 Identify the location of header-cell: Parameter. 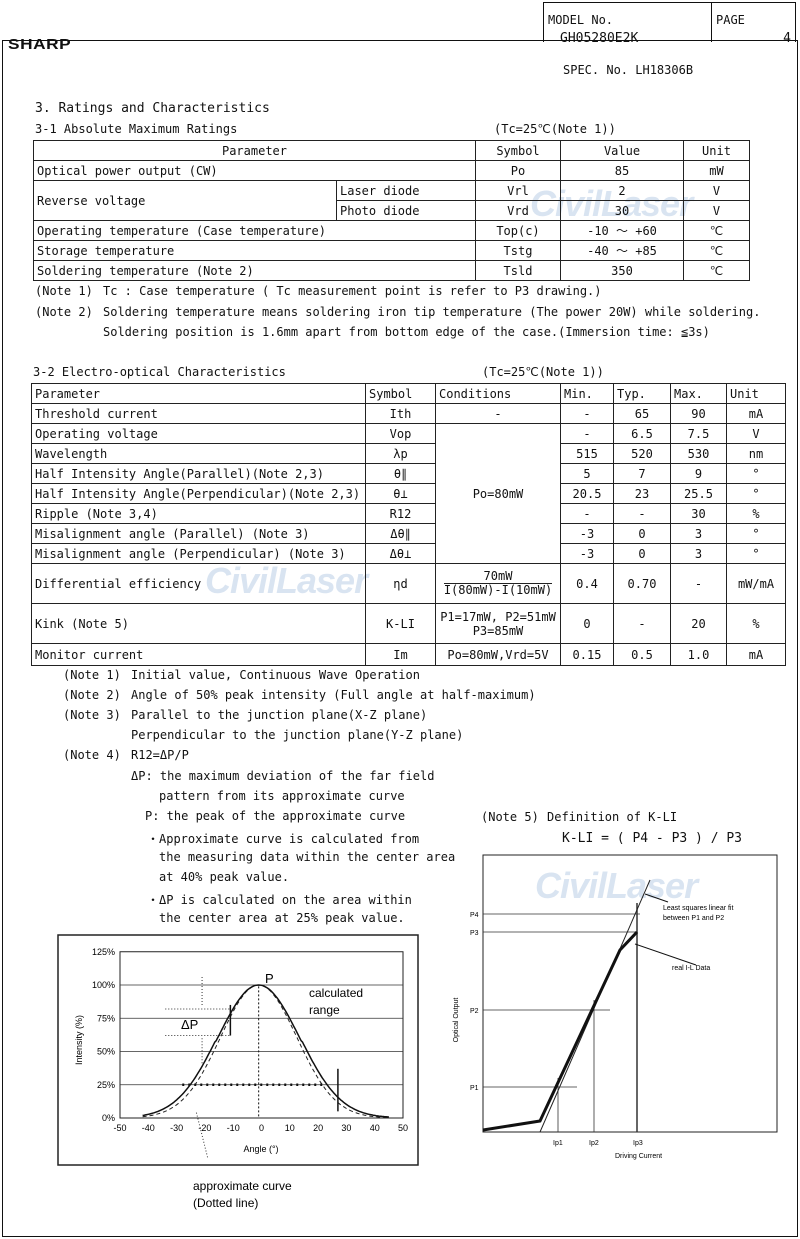
(198, 393).